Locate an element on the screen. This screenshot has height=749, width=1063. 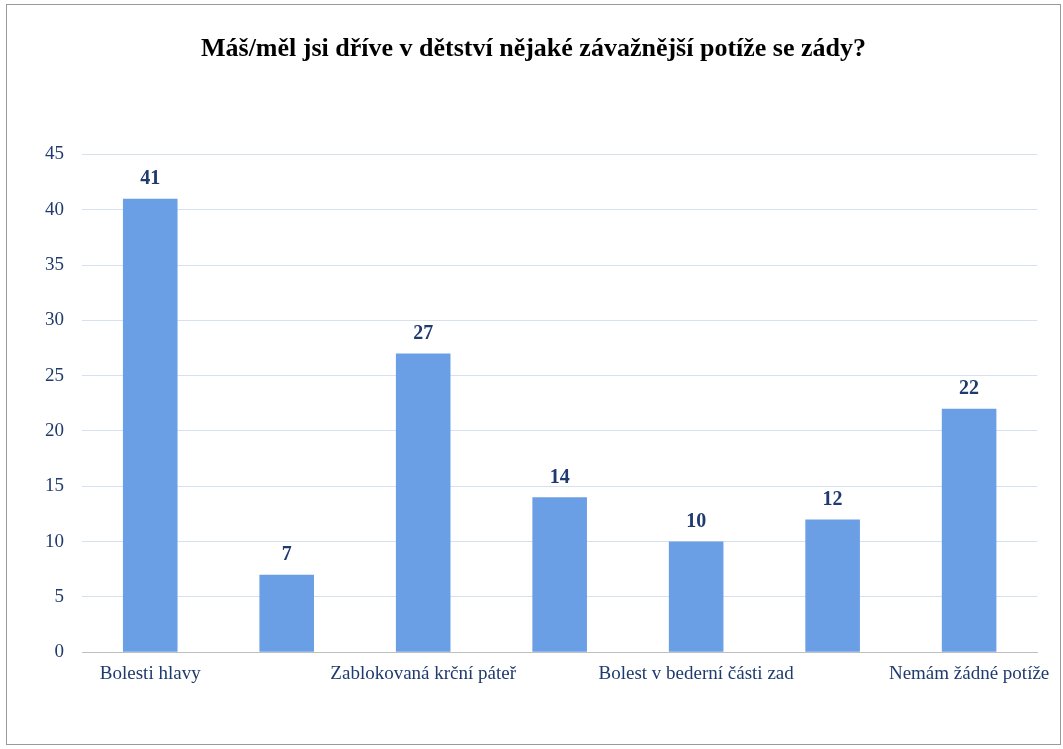
x-tick-label: Nemám žádné potíže is located at coordinates (969, 672).